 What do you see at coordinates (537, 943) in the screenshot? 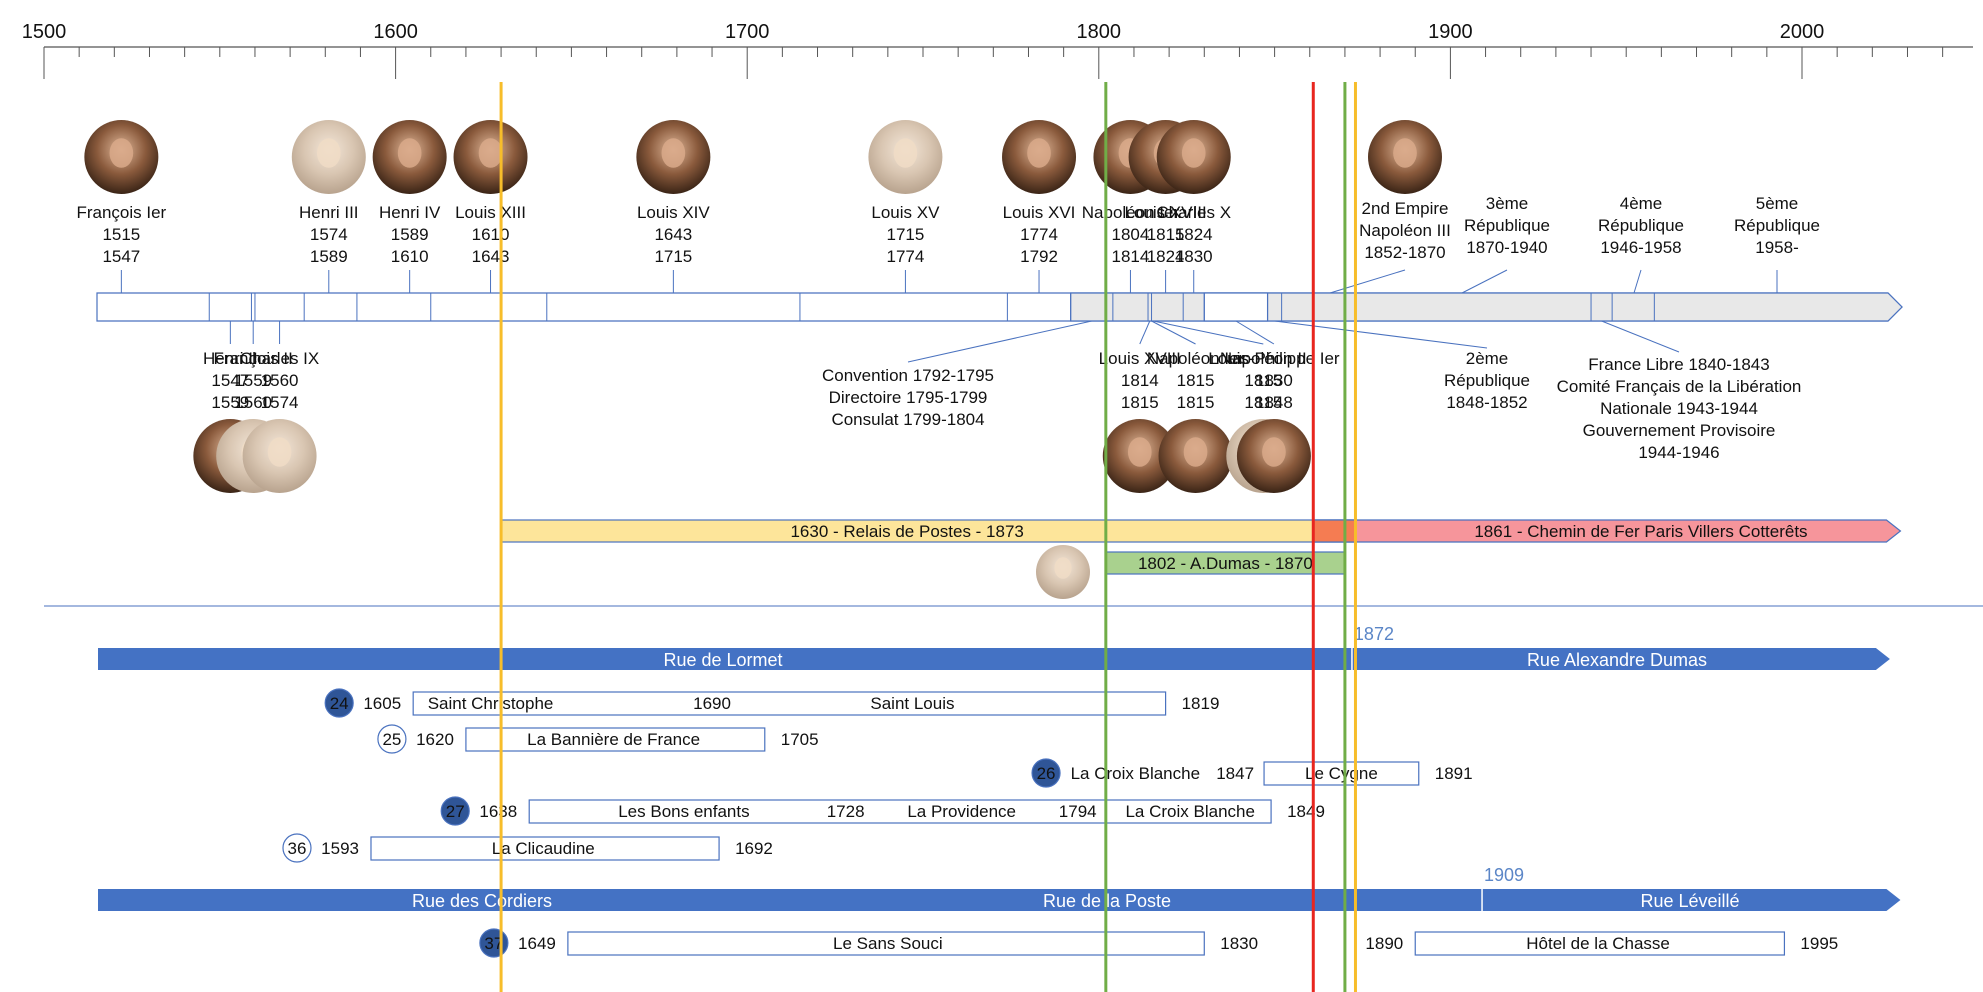
I see `house-start-year: 1649` at bounding box center [537, 943].